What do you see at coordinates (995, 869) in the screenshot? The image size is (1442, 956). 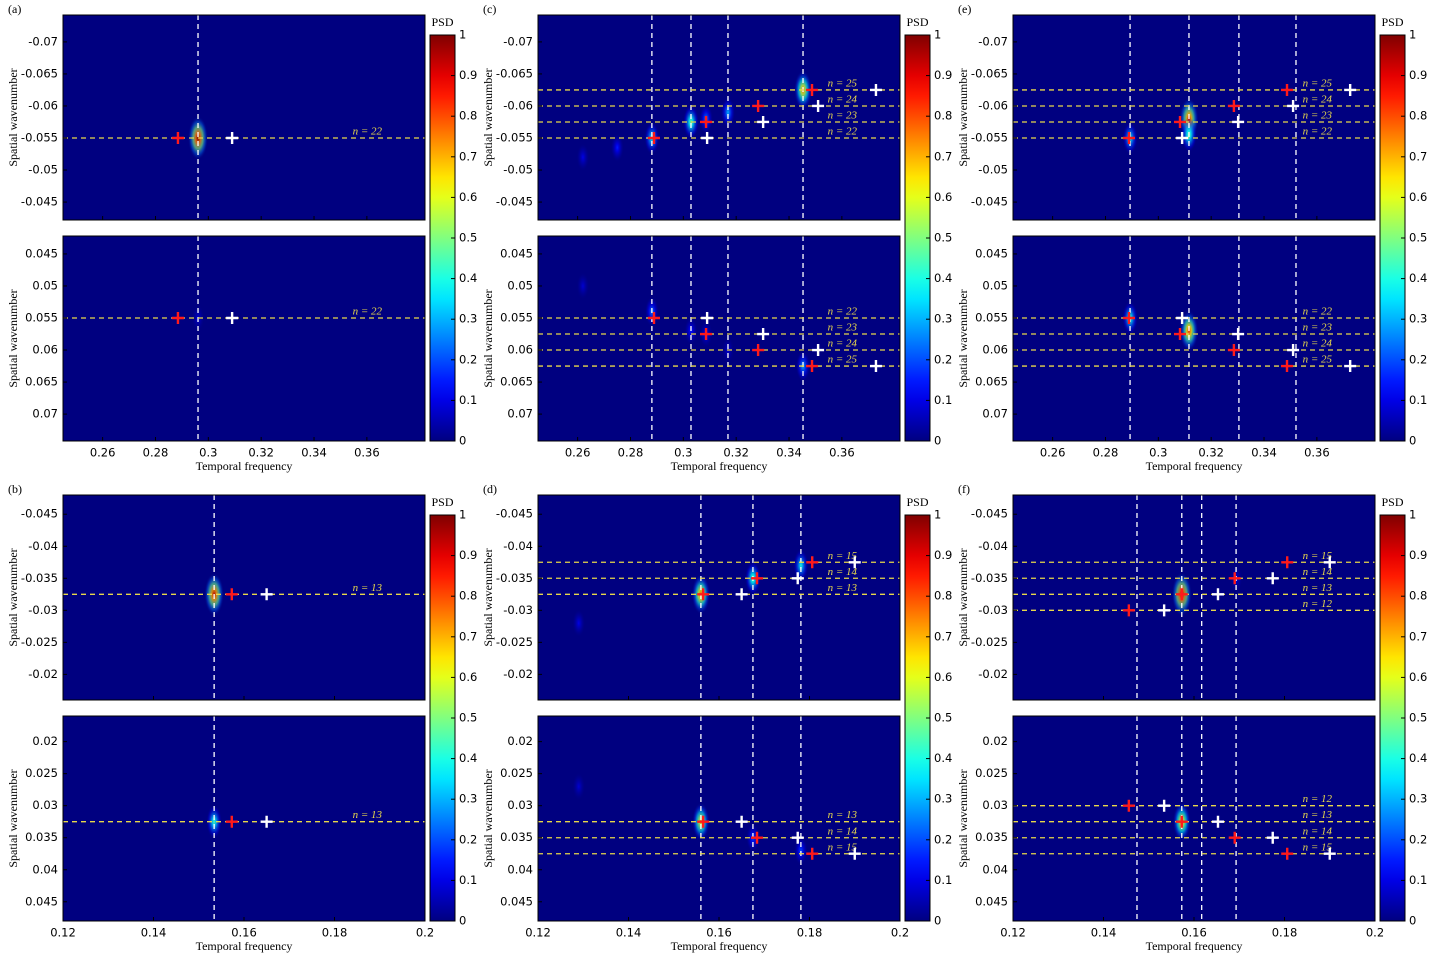 I see `y-tick-label: 0.04` at bounding box center [995, 869].